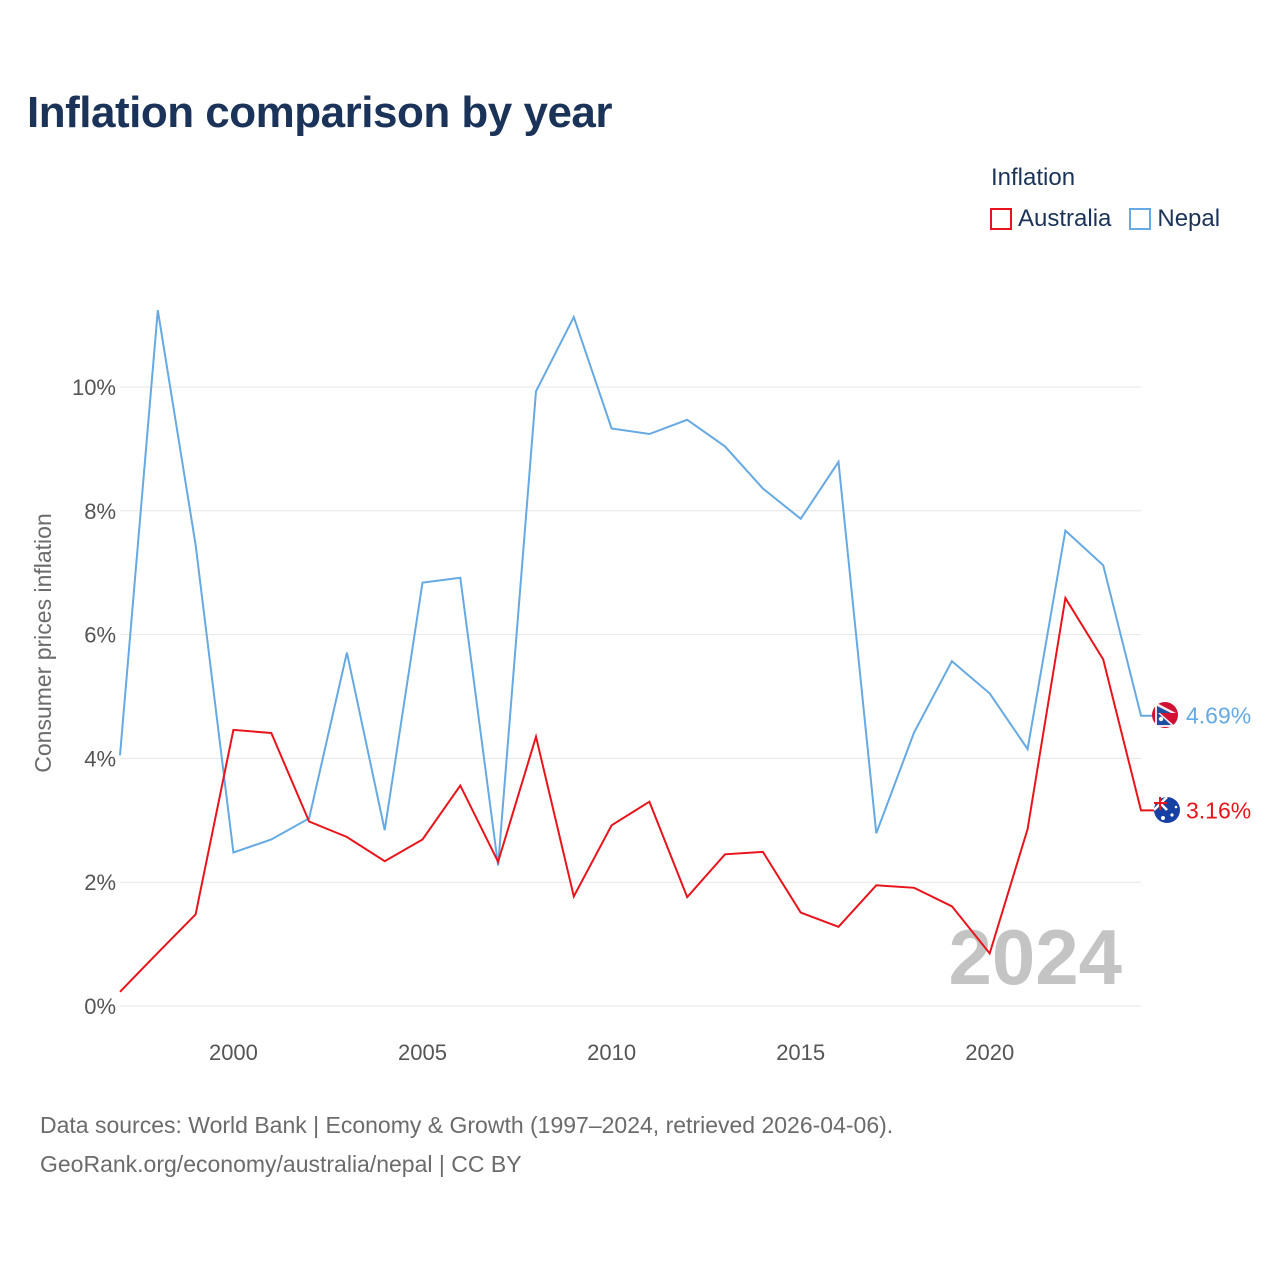 The width and height of the screenshot is (1280, 1280). I want to click on legend-item-australia: Australia, so click(1050, 219).